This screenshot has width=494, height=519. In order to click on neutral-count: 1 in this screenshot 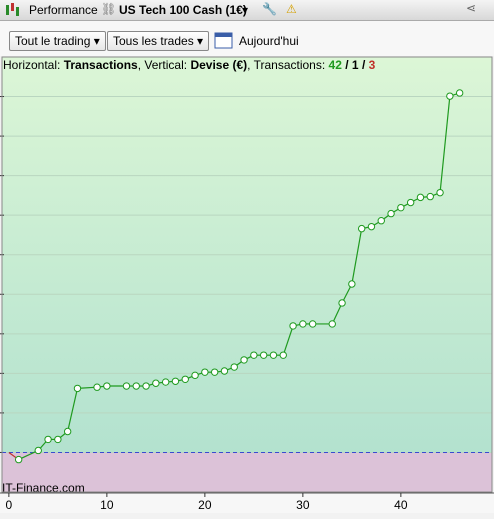, I will do `click(355, 65)`.